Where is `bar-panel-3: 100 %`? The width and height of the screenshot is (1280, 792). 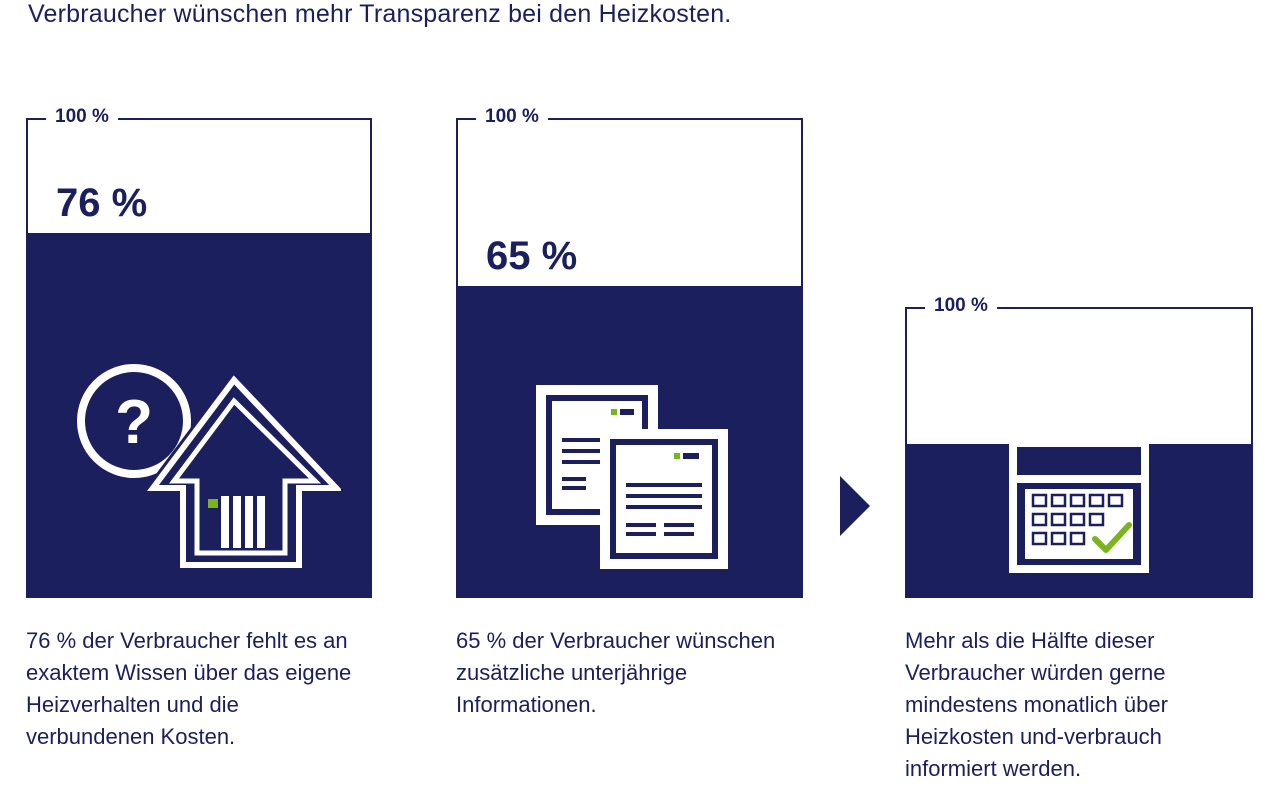
bar-panel-3: 100 % is located at coordinates (1079, 446).